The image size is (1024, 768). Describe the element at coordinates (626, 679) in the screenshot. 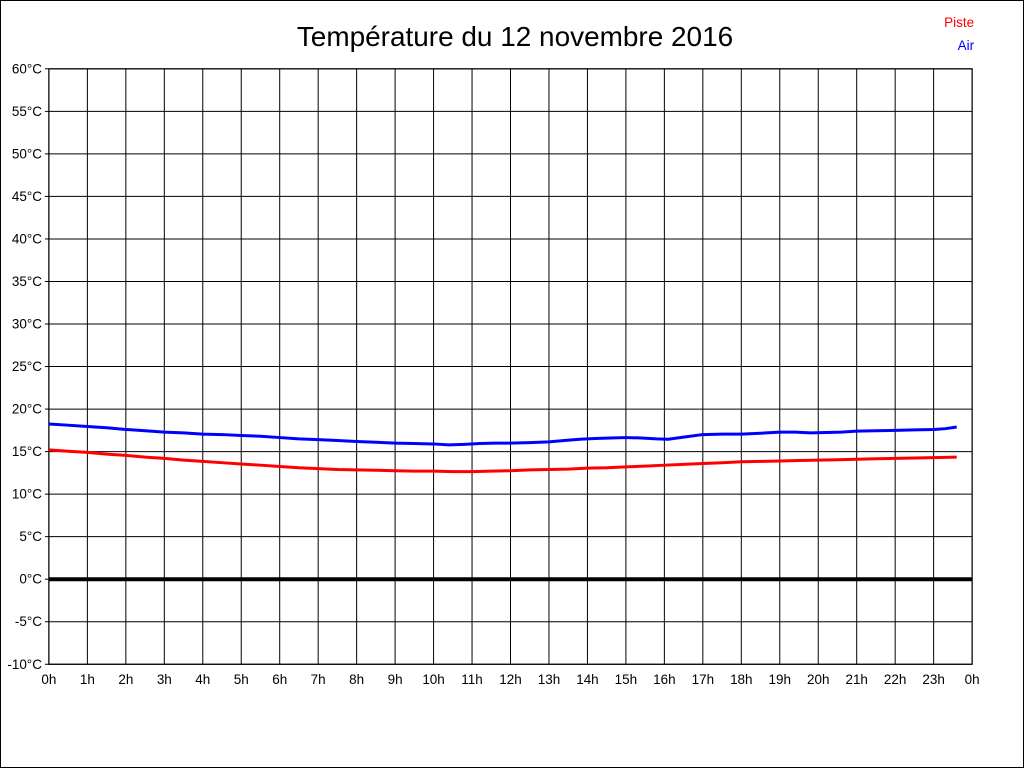

I see `x-tick-label: 15h` at that location.